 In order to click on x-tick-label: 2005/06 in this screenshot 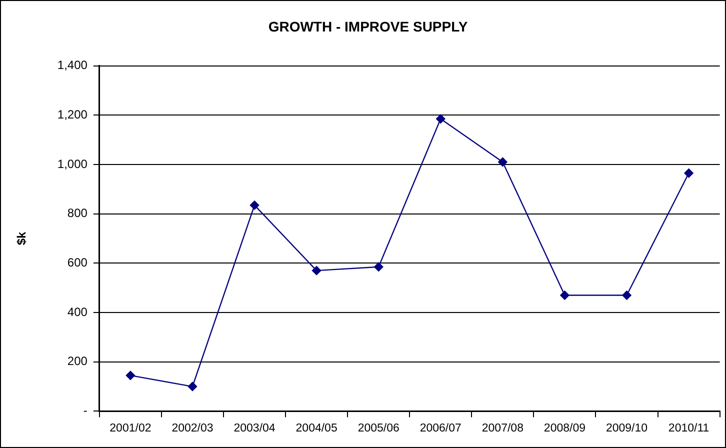, I will do `click(379, 428)`.